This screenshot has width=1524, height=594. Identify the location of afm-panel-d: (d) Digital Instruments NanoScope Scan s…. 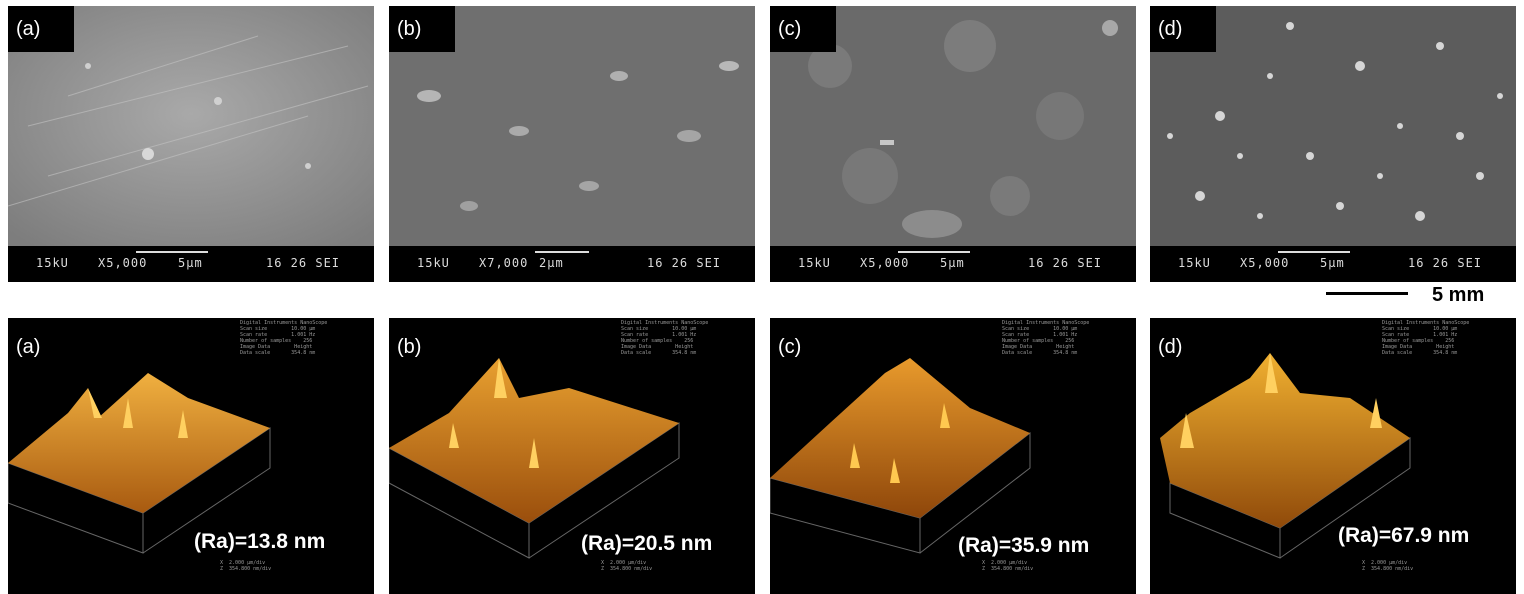
(1333, 456).